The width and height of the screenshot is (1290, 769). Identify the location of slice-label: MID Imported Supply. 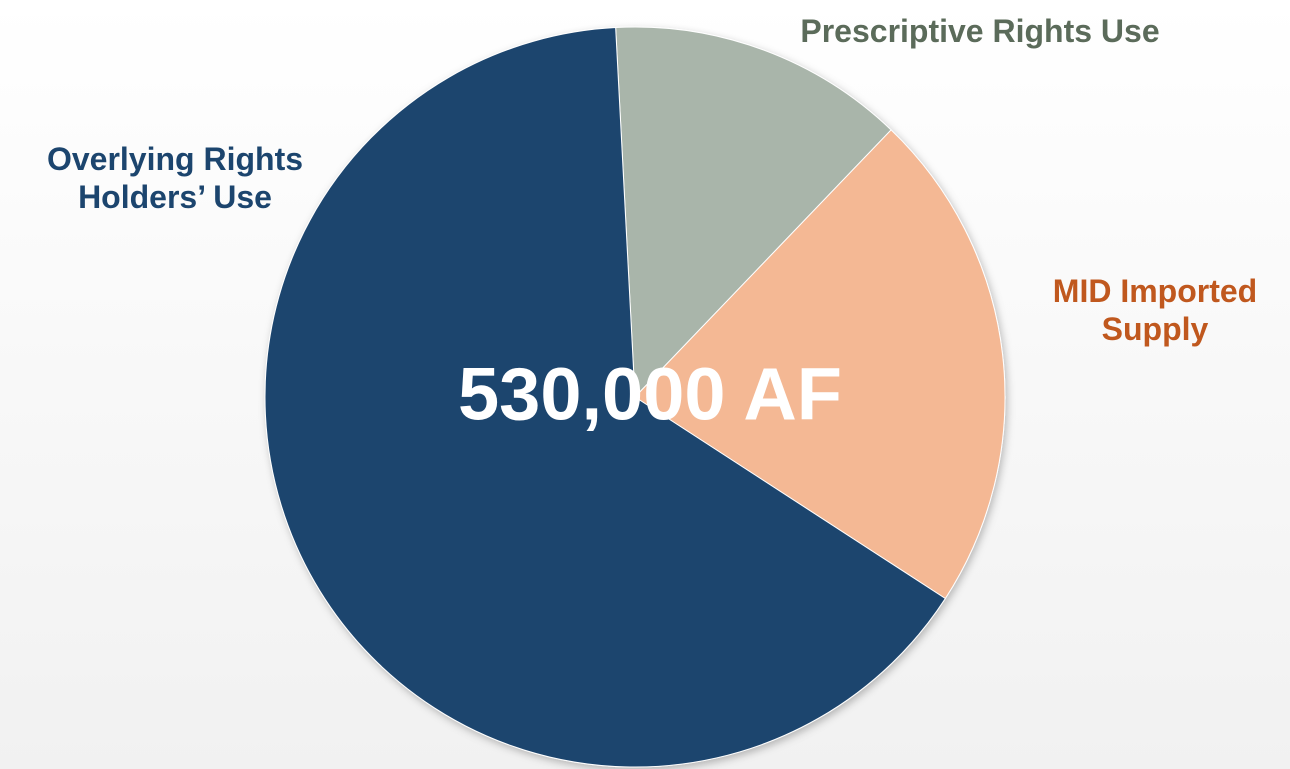
(1155, 310).